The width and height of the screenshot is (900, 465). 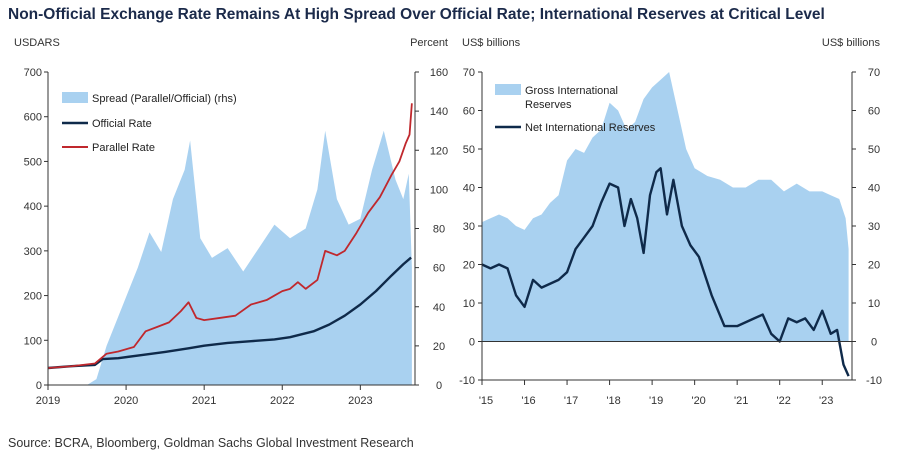 What do you see at coordinates (469, 227) in the screenshot?
I see `left-y-tick-label: 30` at bounding box center [469, 227].